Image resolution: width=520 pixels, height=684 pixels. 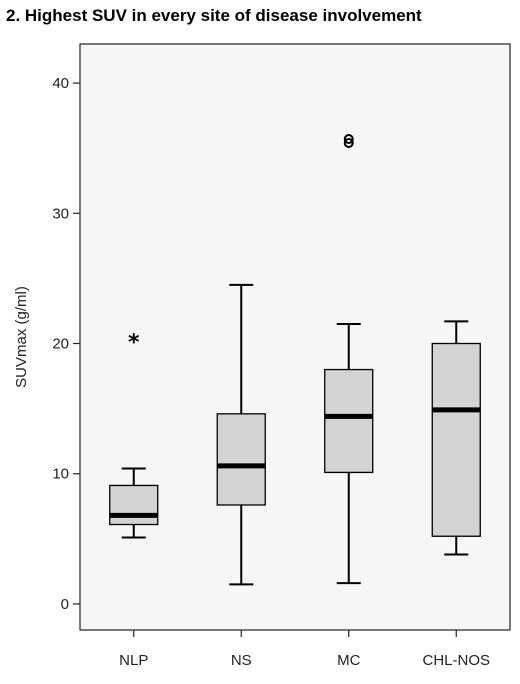 I want to click on iqr-box-ns, so click(x=241, y=459).